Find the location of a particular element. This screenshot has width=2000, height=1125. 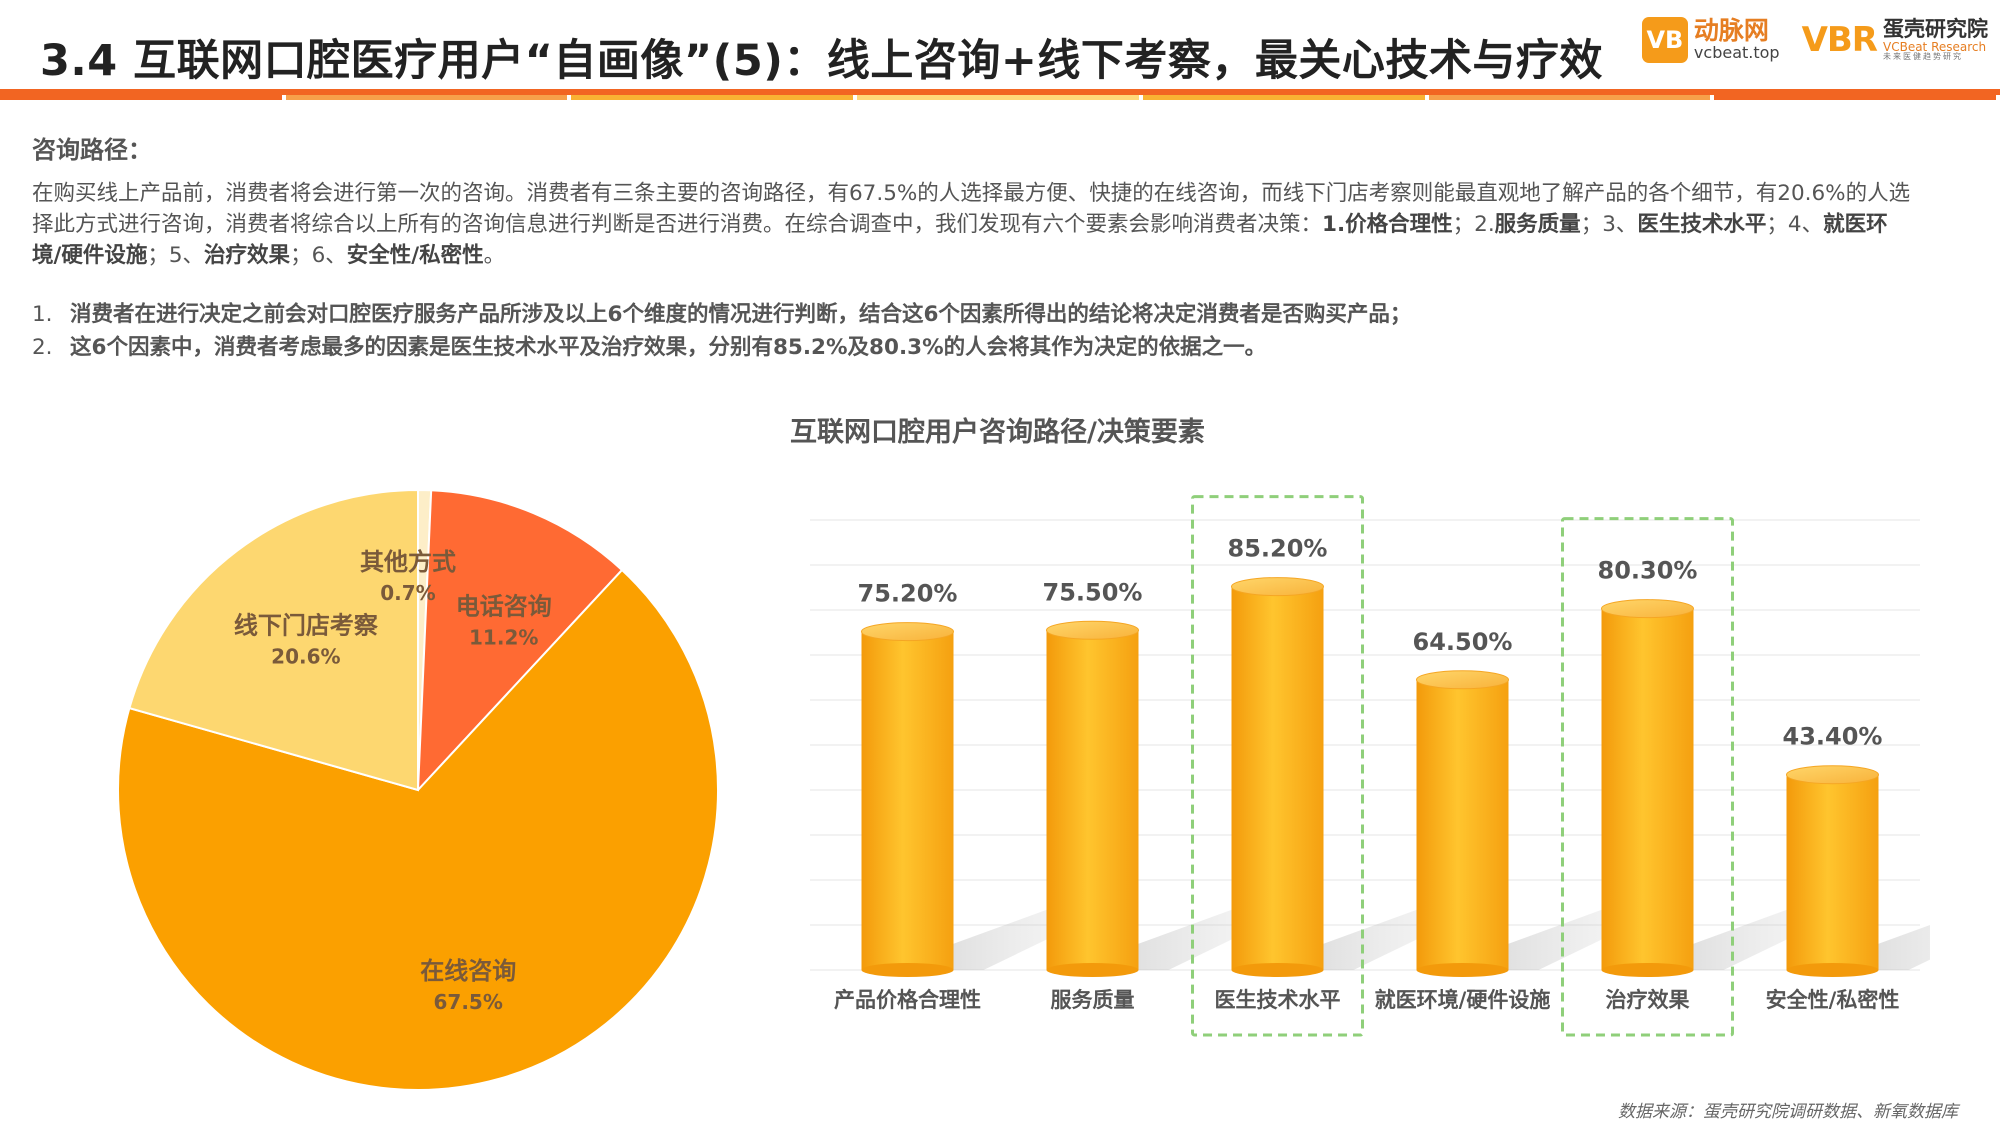

key-point-number: 1. is located at coordinates (42, 314).